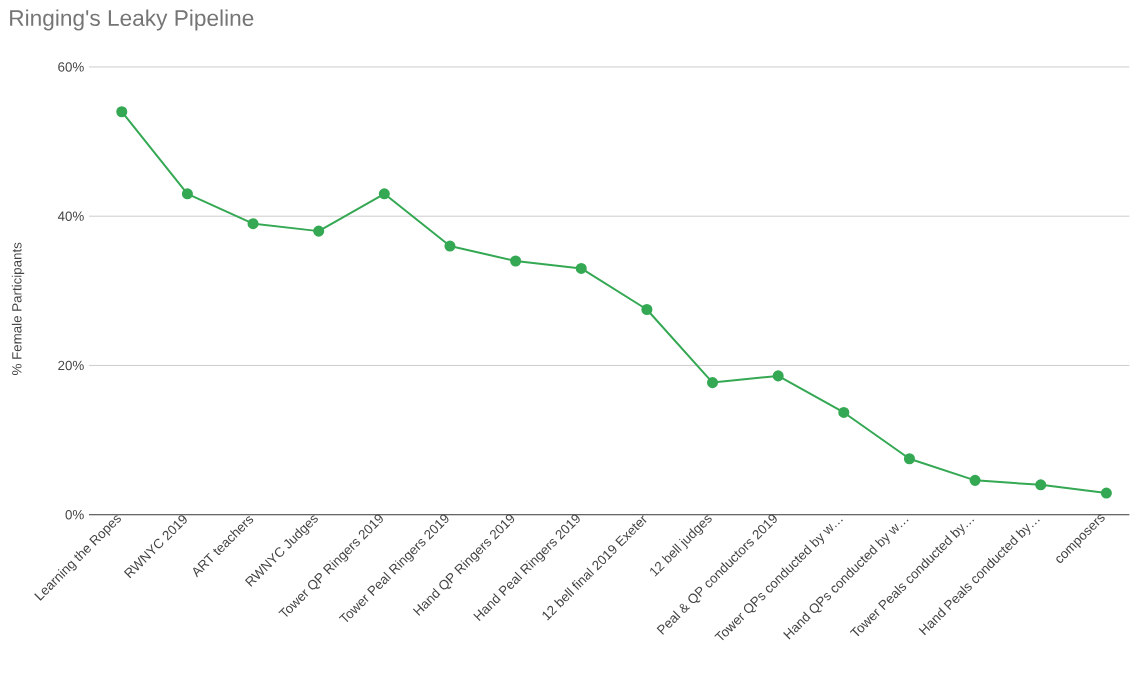 The width and height of the screenshot is (1130, 677). I want to click on y-axis-title: % Female Participants, so click(18, 309).